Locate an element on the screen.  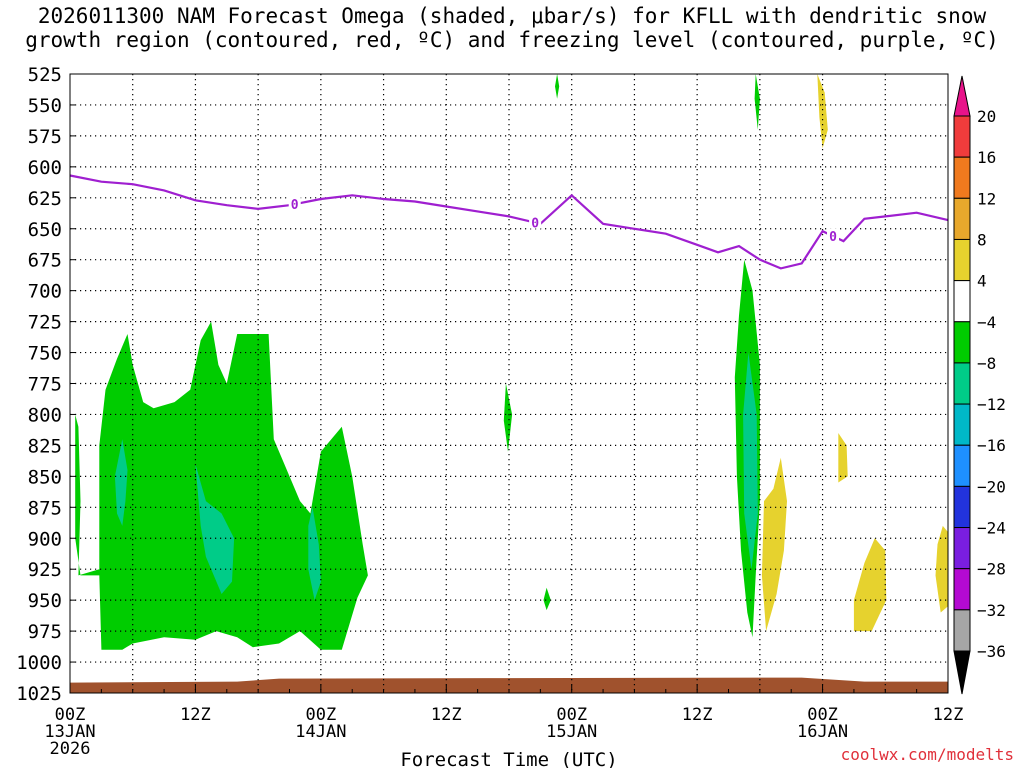
y-tick-label: 600 is located at coordinates (45, 168).